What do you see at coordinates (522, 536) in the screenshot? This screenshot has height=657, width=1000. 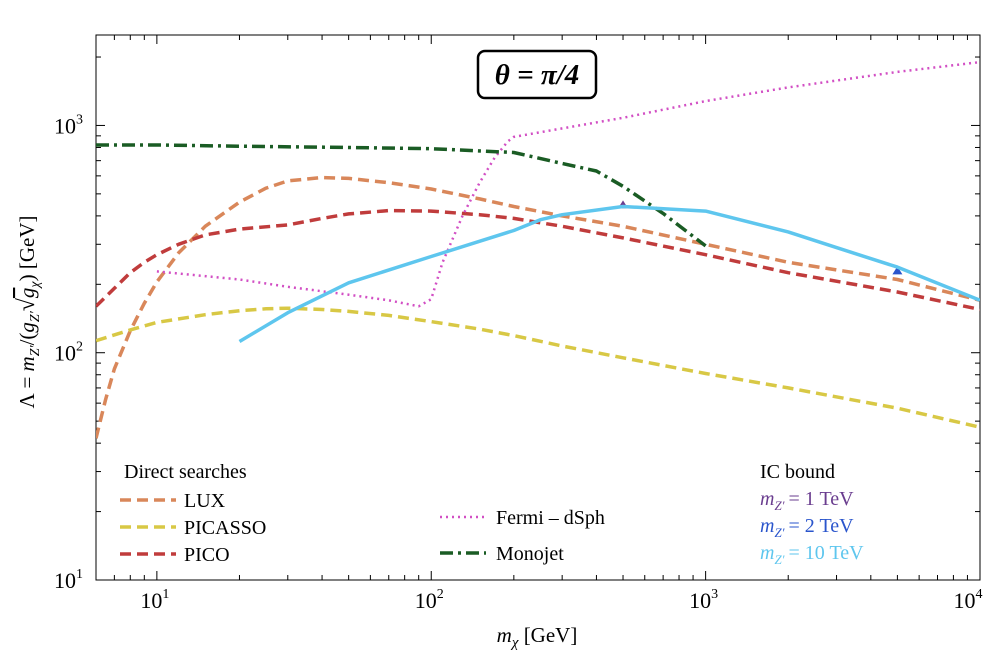 I see `legend-indirect: Fermi – dSph Monojet` at bounding box center [522, 536].